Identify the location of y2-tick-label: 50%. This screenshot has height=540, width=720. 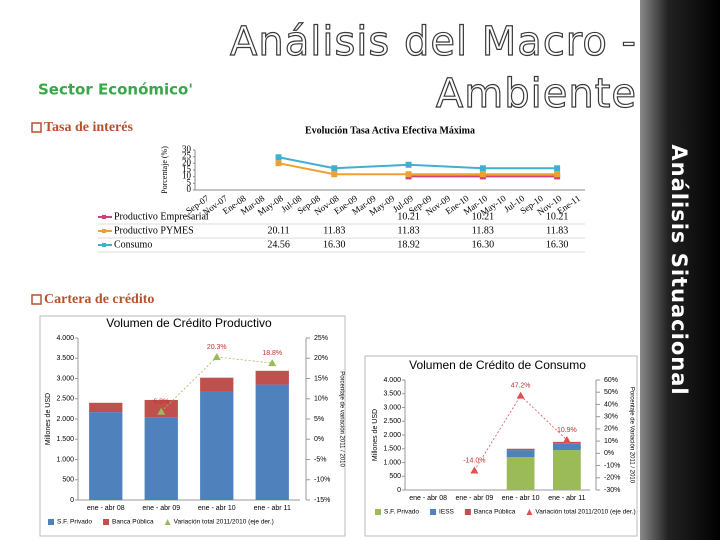
(611, 392).